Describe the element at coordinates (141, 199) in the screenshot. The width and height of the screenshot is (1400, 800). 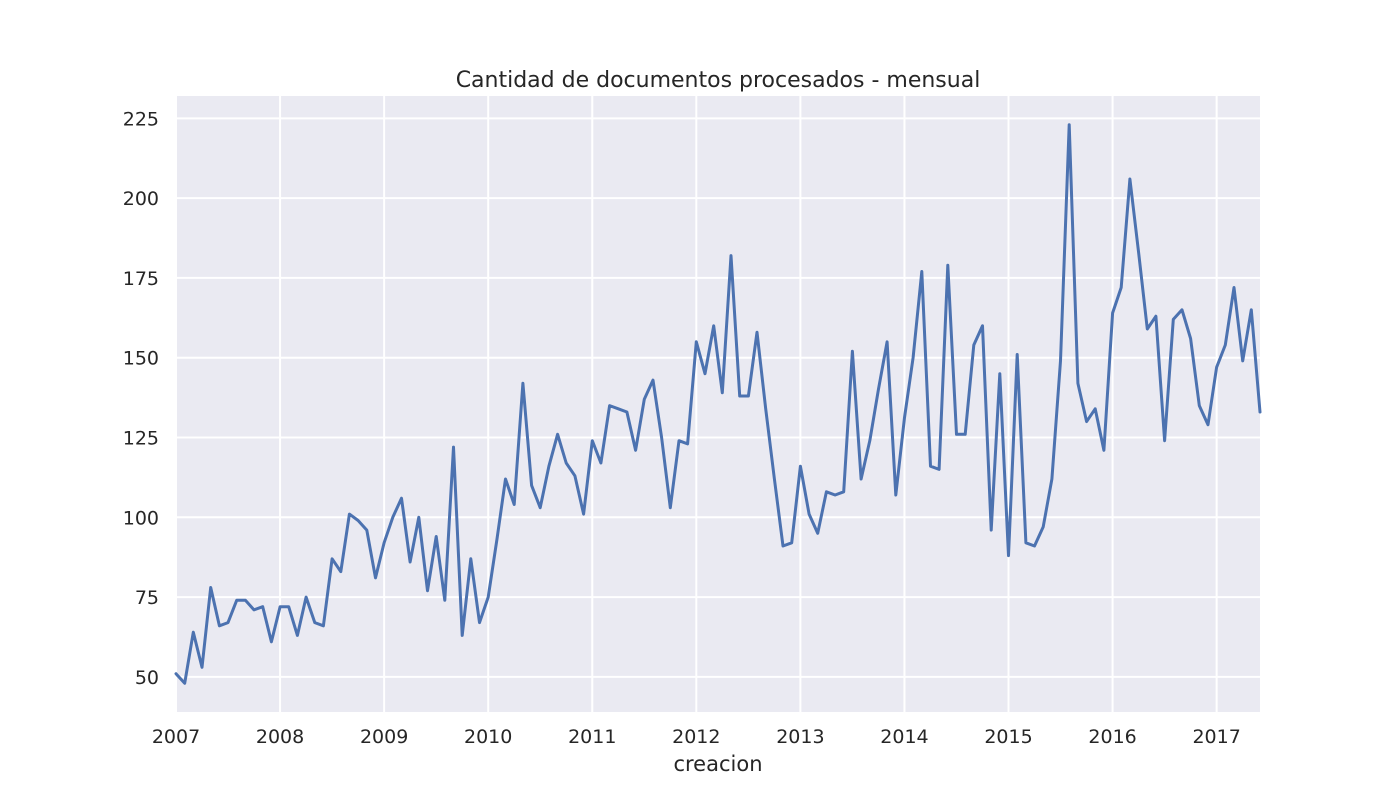
I see `y-tick-label: 200` at that location.